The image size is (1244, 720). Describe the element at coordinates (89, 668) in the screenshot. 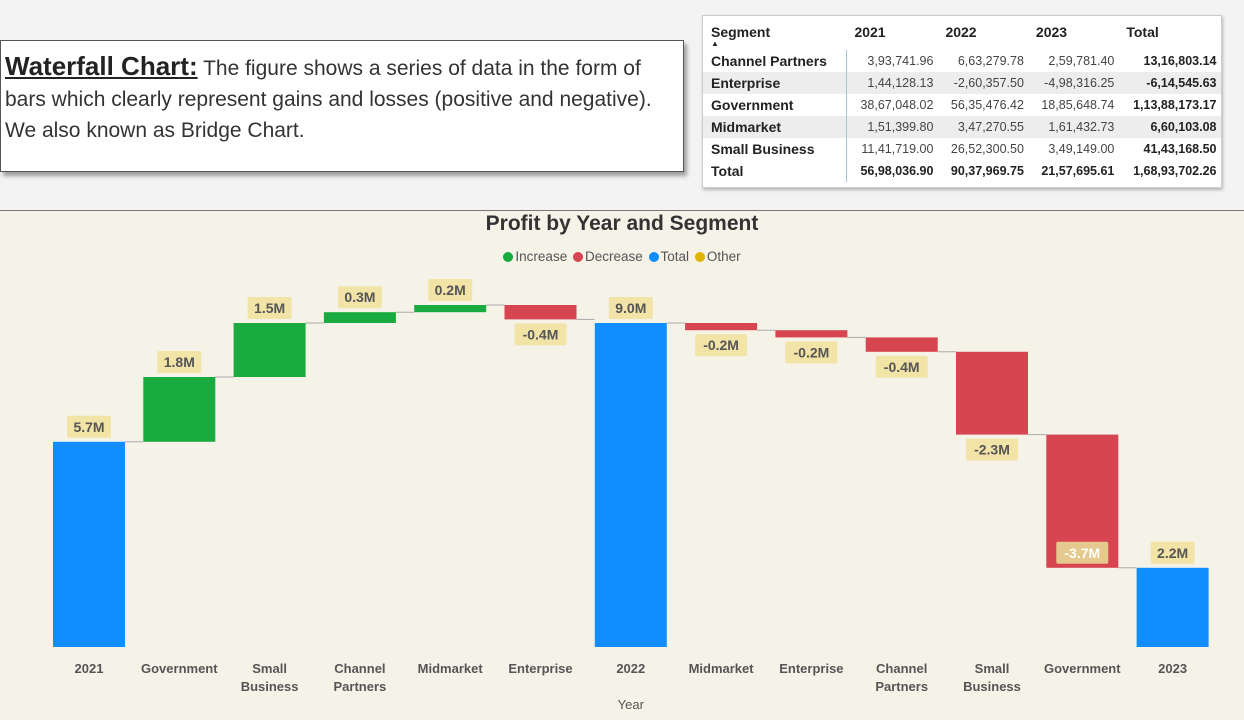

I see `x-tick-label: 2021` at that location.